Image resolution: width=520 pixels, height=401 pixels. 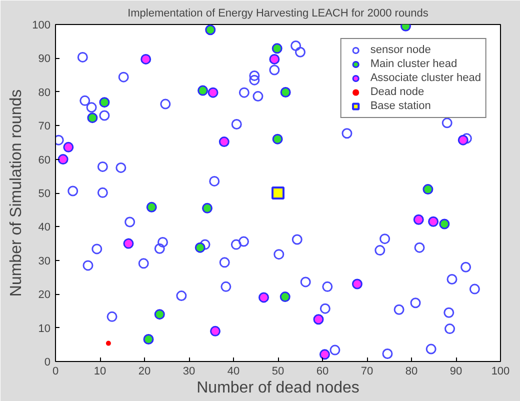 I want to click on y-tick-label: 80, so click(x=44, y=92).